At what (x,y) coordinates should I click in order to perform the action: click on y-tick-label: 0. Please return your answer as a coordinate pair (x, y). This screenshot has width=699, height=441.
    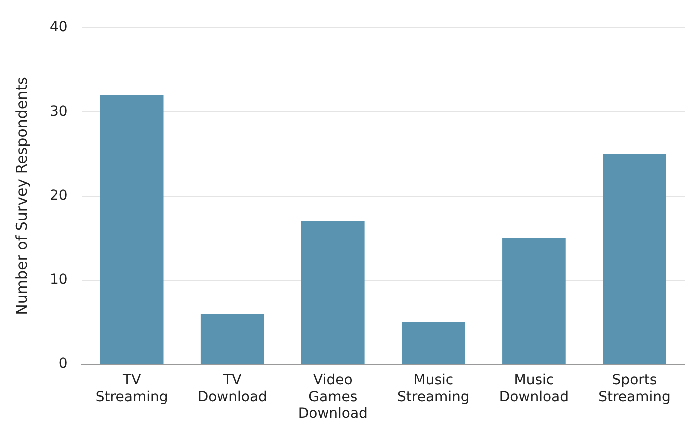
    Looking at the image, I should click on (63, 364).